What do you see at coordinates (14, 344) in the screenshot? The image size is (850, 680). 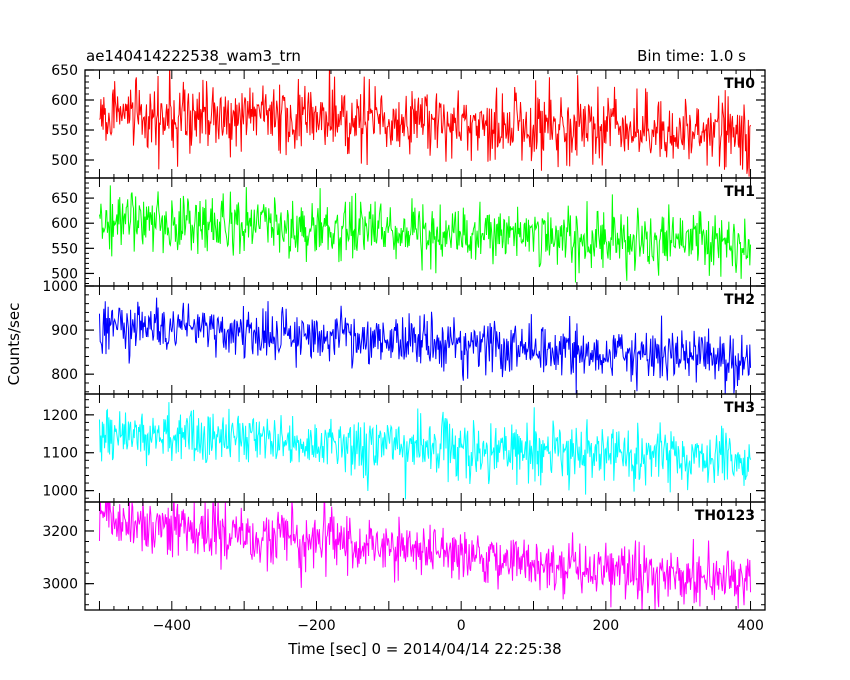 I see `y-axis-label: Counts/sec` at bounding box center [14, 344].